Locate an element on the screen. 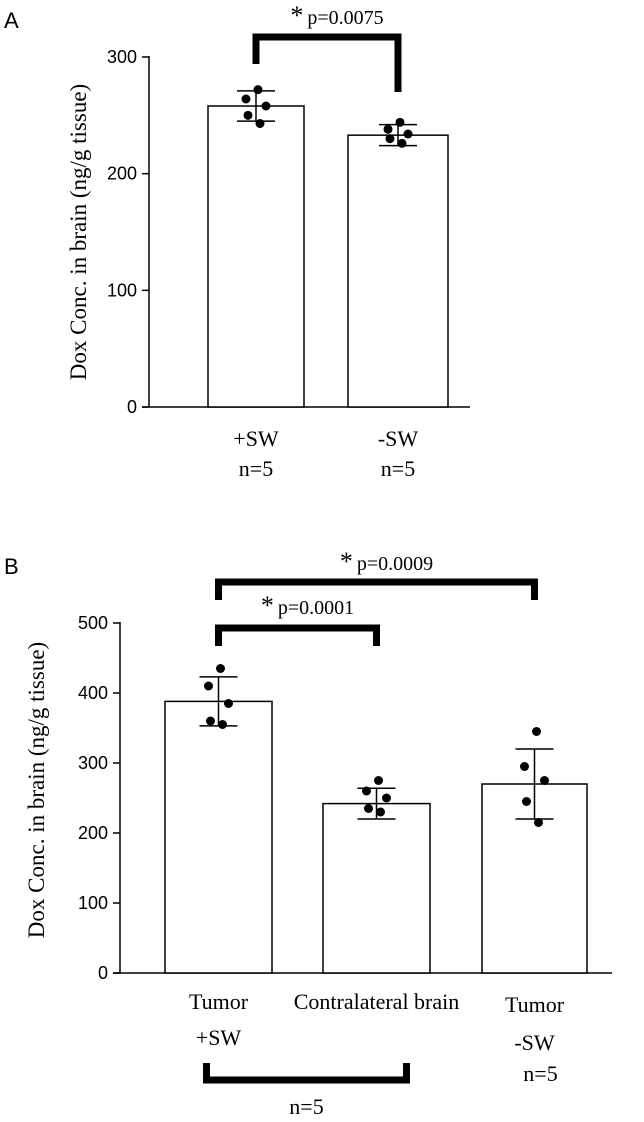 The image size is (644, 1122). p-value: p=0.0009 is located at coordinates (395, 564).